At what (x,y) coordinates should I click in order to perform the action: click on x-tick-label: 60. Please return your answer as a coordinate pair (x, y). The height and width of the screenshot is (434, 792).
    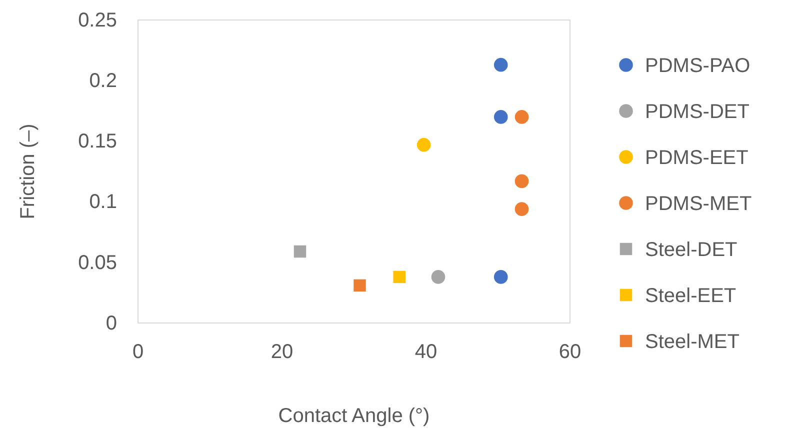
    Looking at the image, I should click on (570, 352).